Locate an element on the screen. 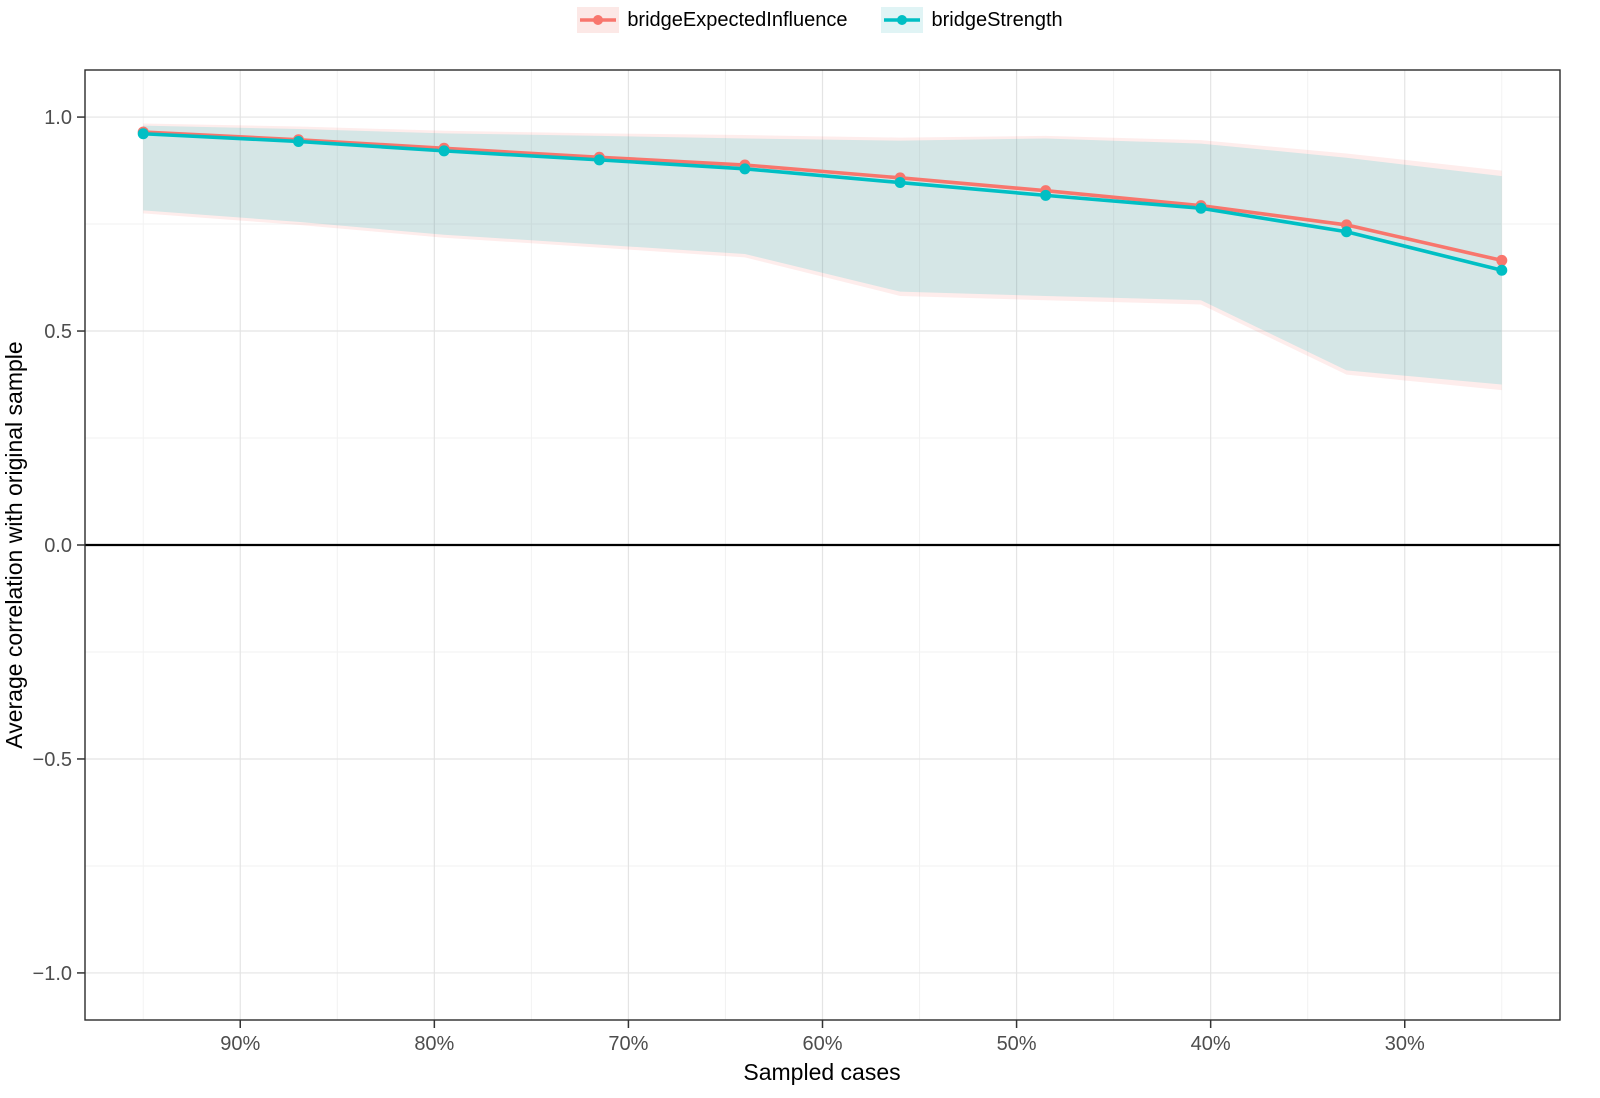 This screenshot has height=1098, width=1600. legend-item-bridgeExpectedInfluence: bridgeExpectedInfluence is located at coordinates (712, 20).